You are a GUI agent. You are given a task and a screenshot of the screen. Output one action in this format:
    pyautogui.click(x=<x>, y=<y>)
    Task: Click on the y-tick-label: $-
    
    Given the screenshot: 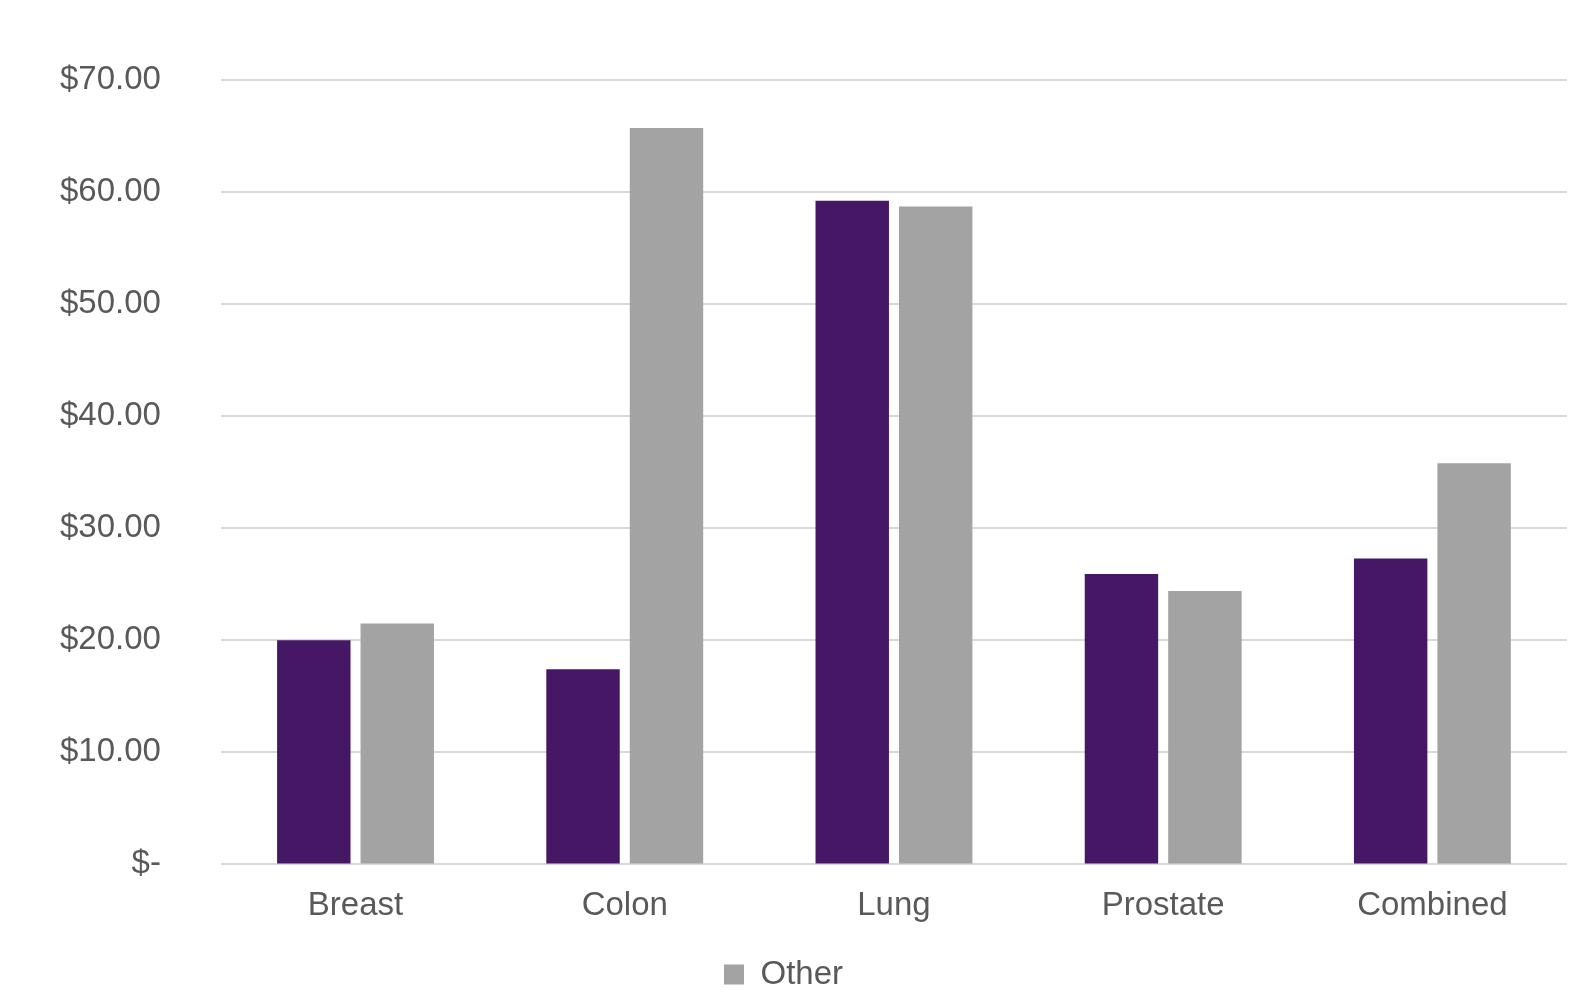 What is the action you would take?
    pyautogui.click(x=146, y=862)
    